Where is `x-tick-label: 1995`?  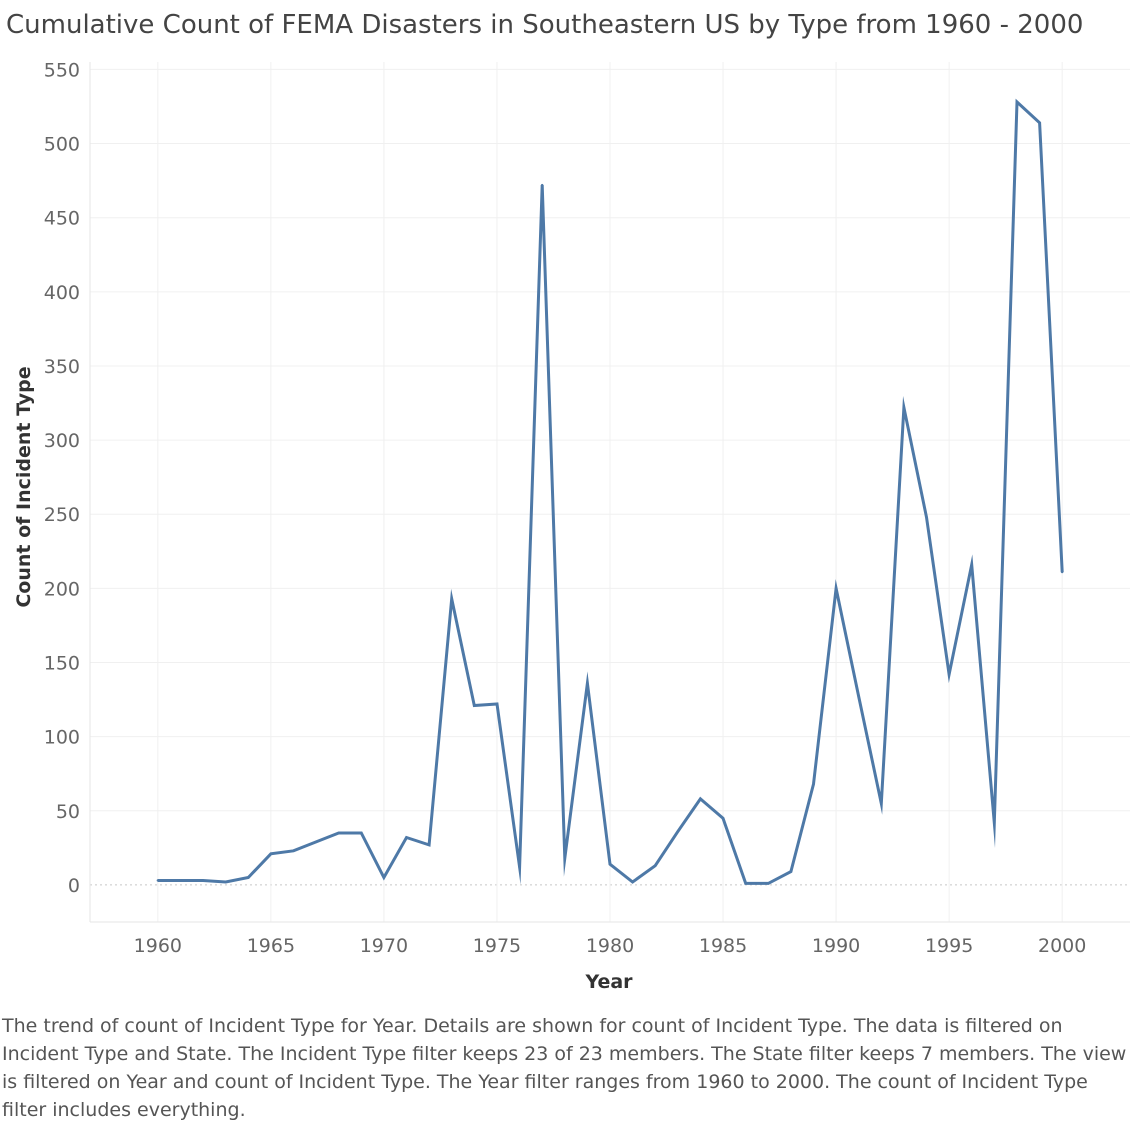
x-tick-label: 1995 is located at coordinates (949, 946).